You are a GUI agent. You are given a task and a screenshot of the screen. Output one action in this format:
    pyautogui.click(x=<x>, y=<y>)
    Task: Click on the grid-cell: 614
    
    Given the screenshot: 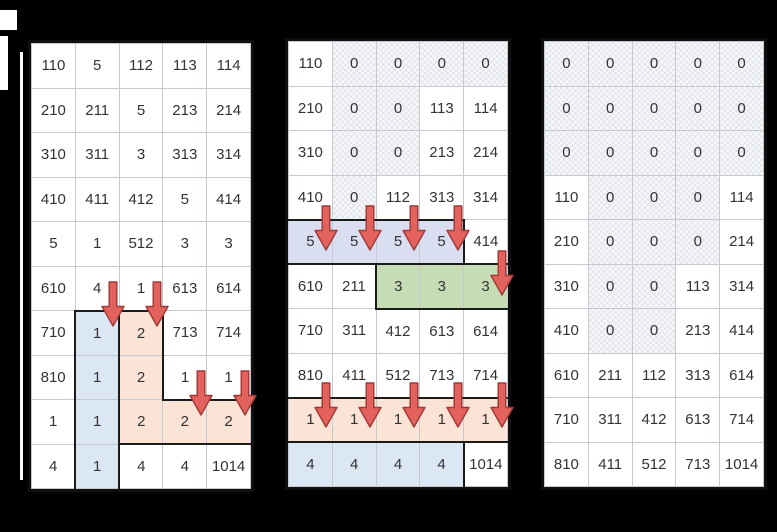 What is the action you would take?
    pyautogui.click(x=485, y=331)
    